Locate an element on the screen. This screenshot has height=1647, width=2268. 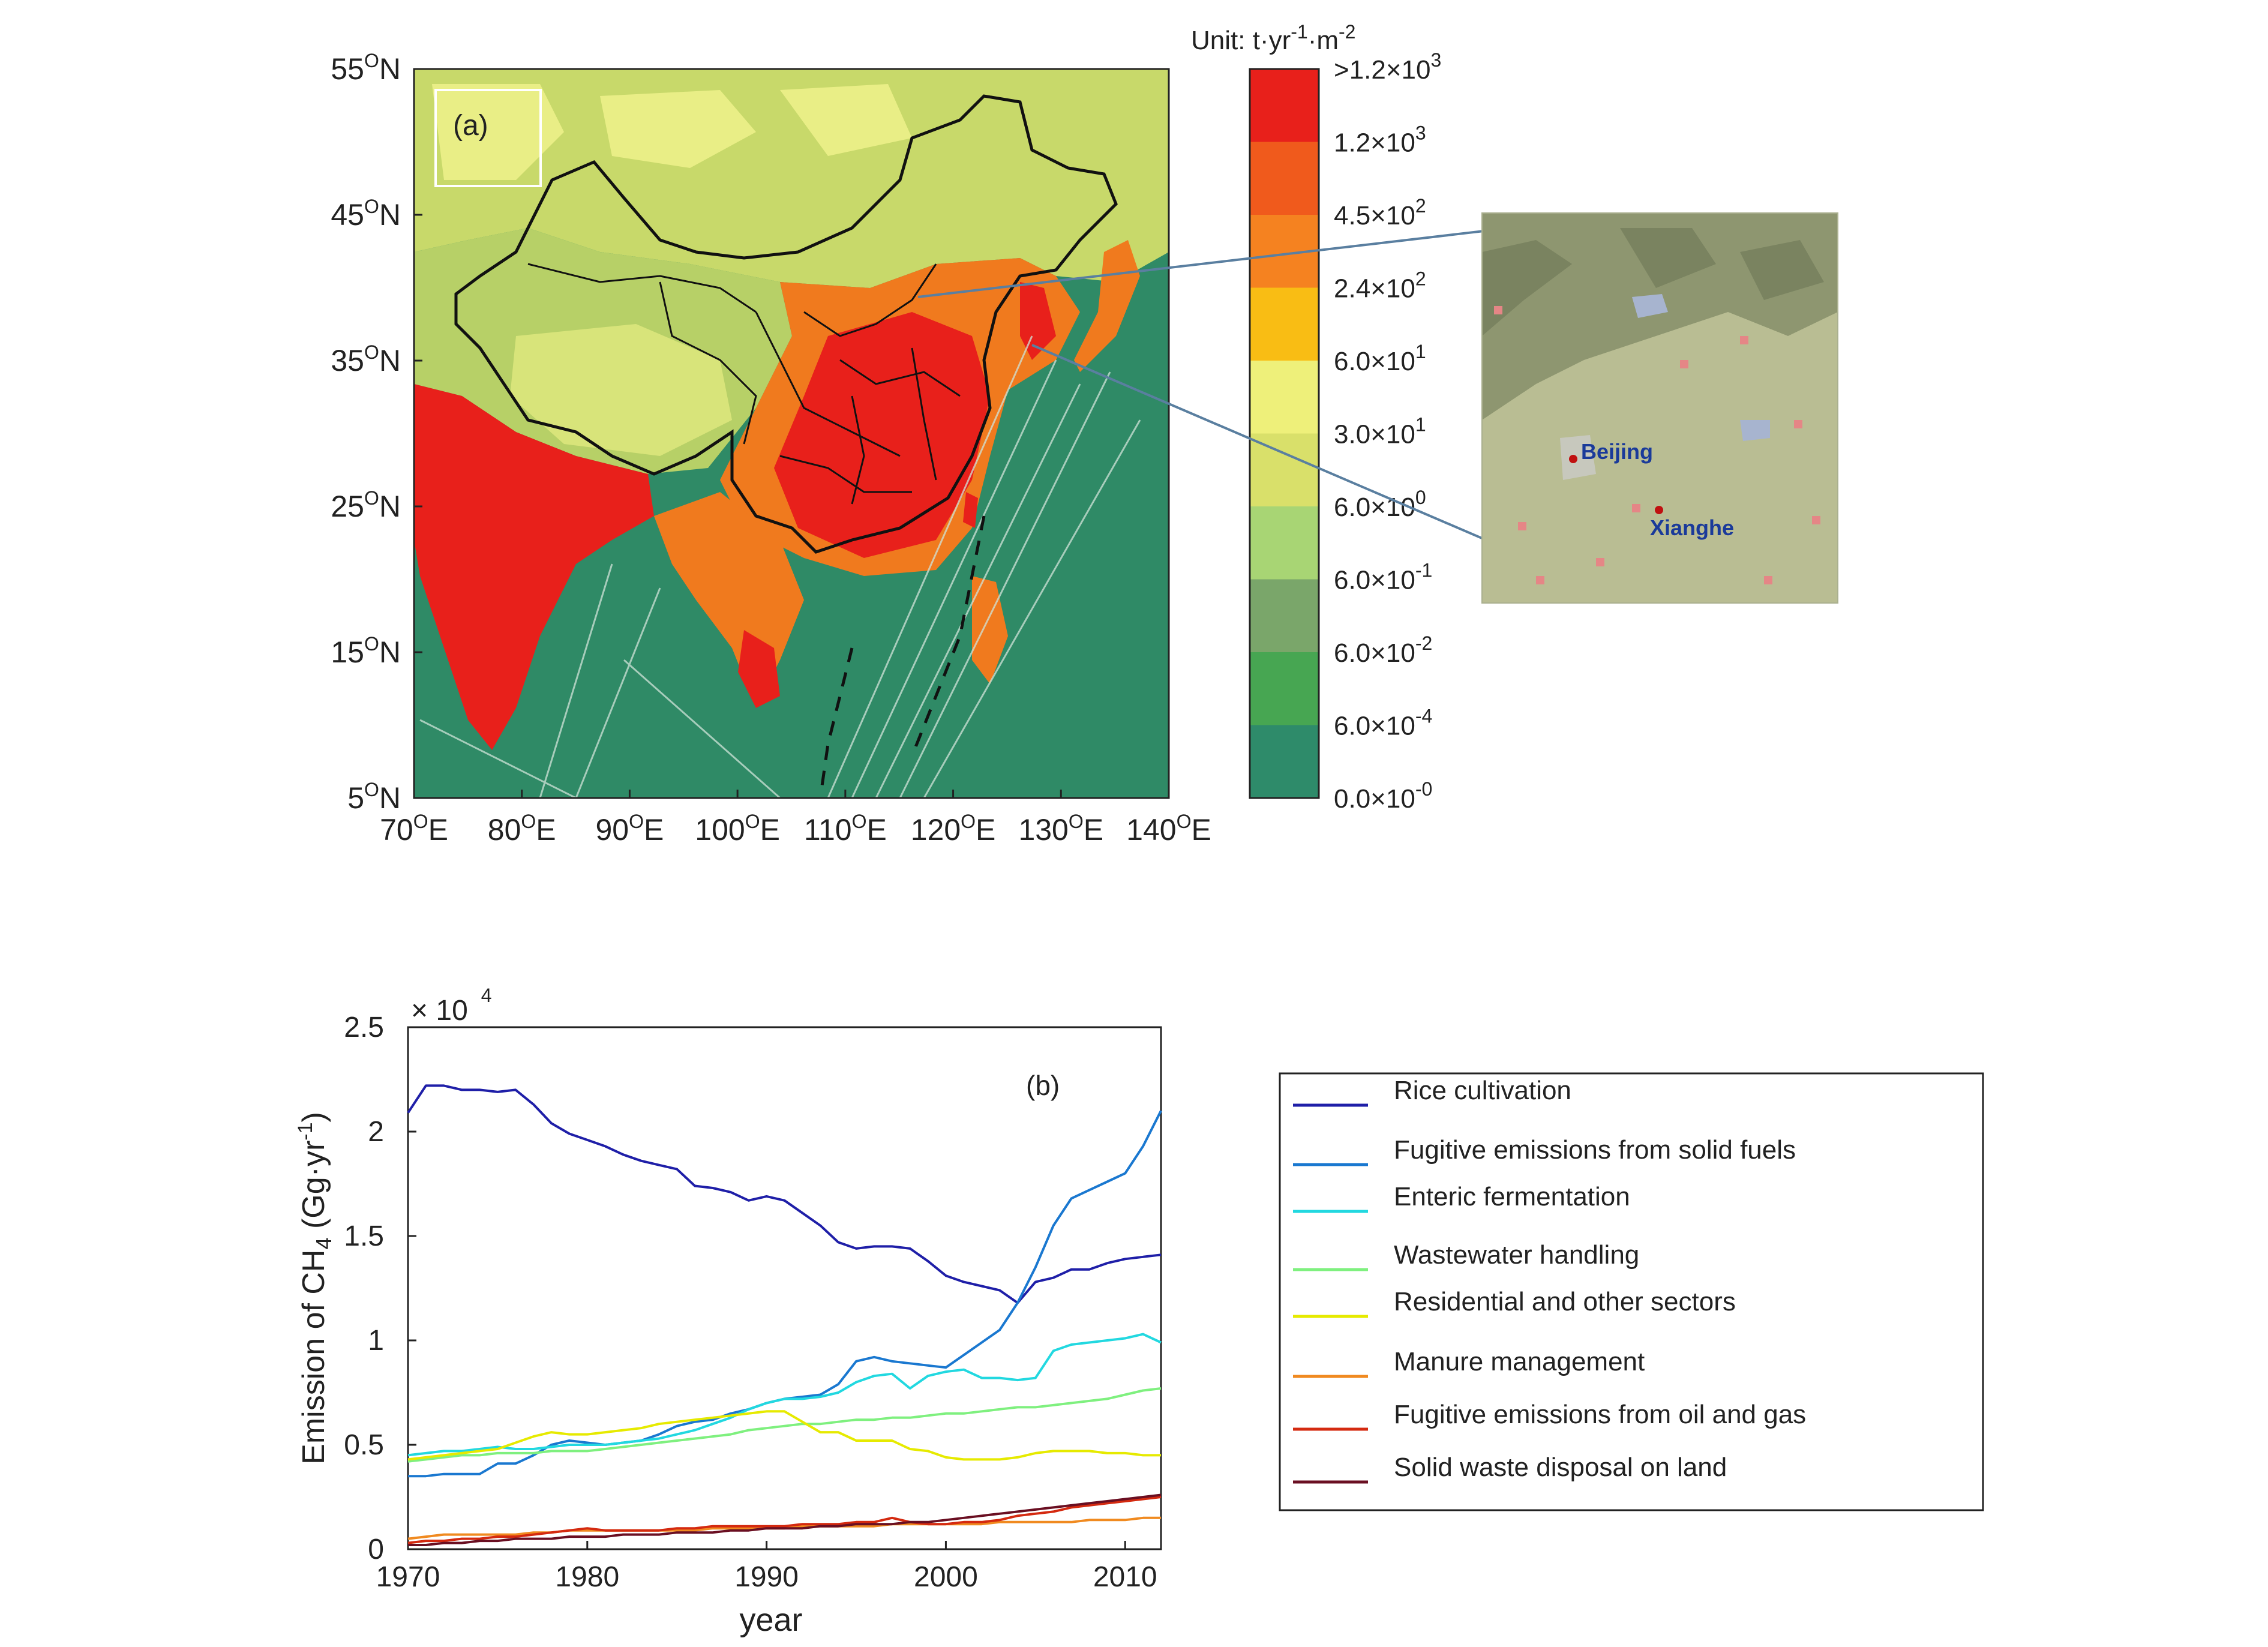
colorbar-tick-label: >1.2×103 is located at coordinates (1387, 67).